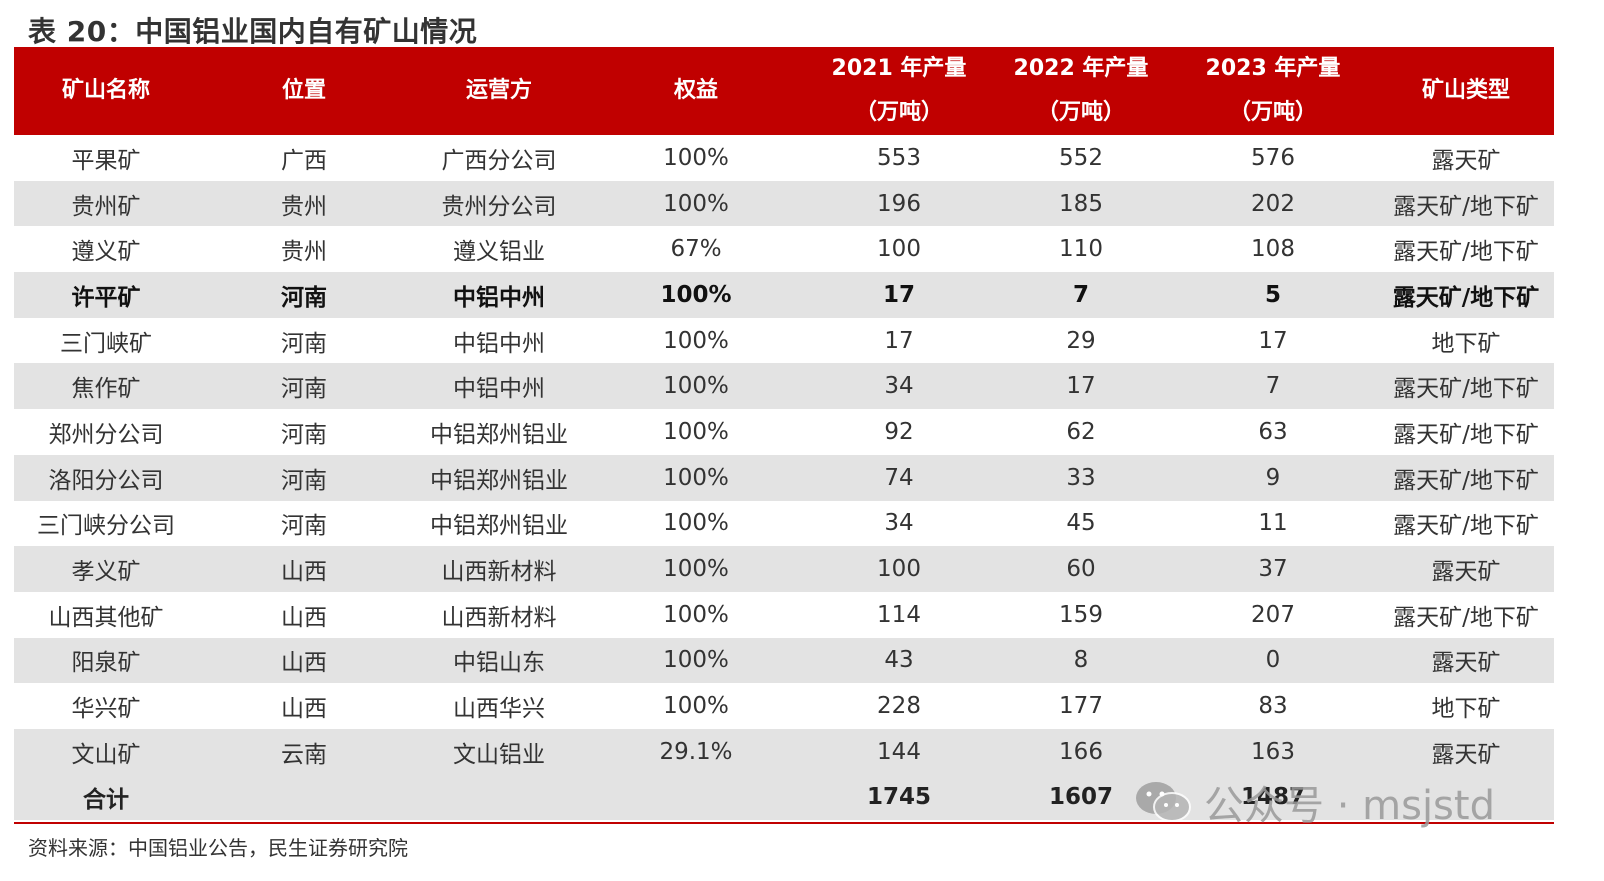 This screenshot has width=1604, height=881. I want to click on cell-y2023: 11, so click(1273, 523).